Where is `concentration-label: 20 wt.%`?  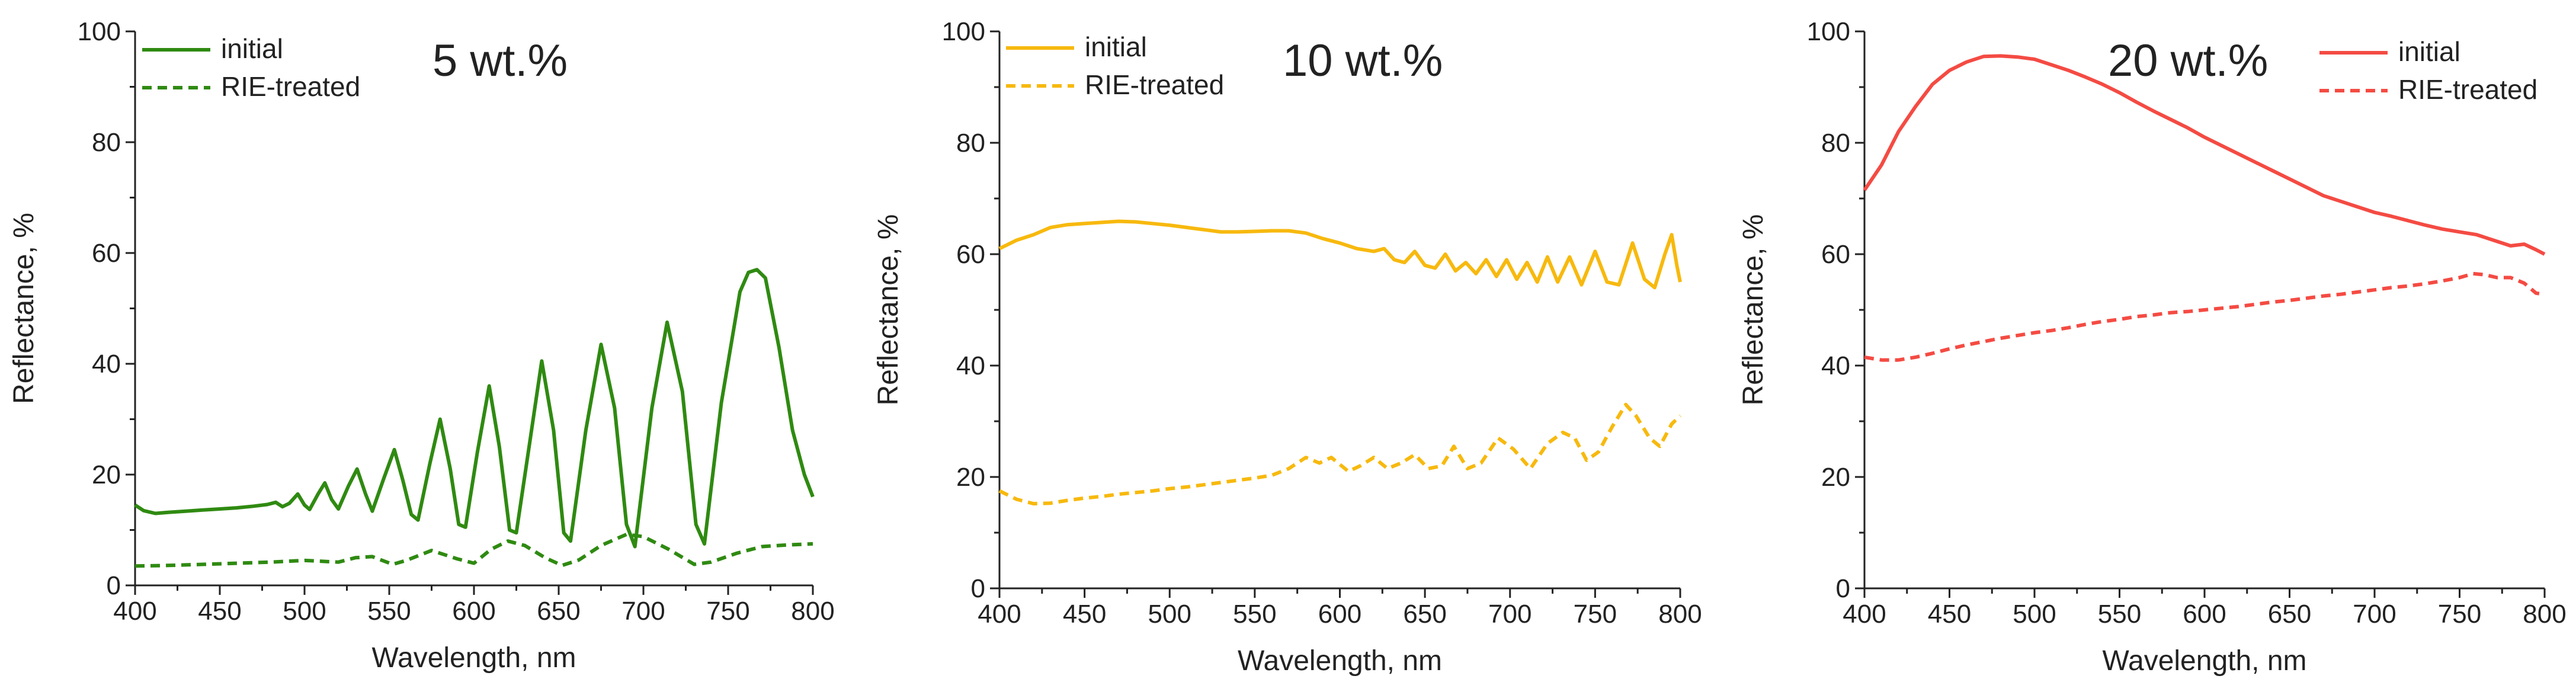 concentration-label: 20 wt.% is located at coordinates (2188, 61).